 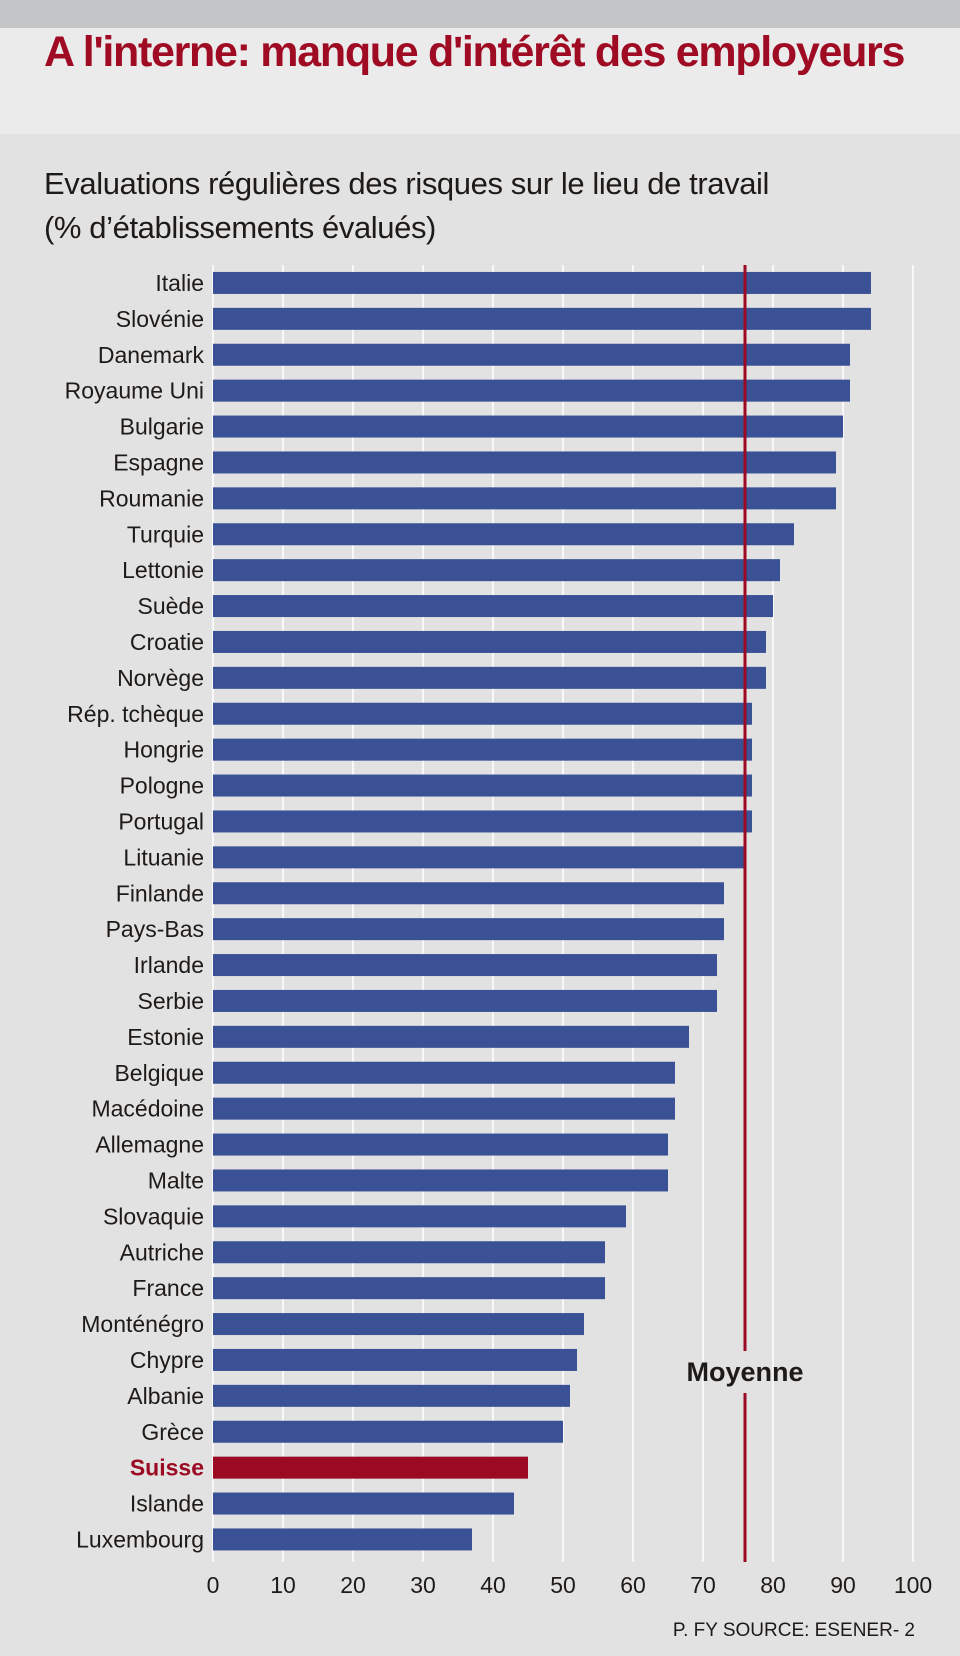 I want to click on category-label: Royaume Uni, so click(x=134, y=391).